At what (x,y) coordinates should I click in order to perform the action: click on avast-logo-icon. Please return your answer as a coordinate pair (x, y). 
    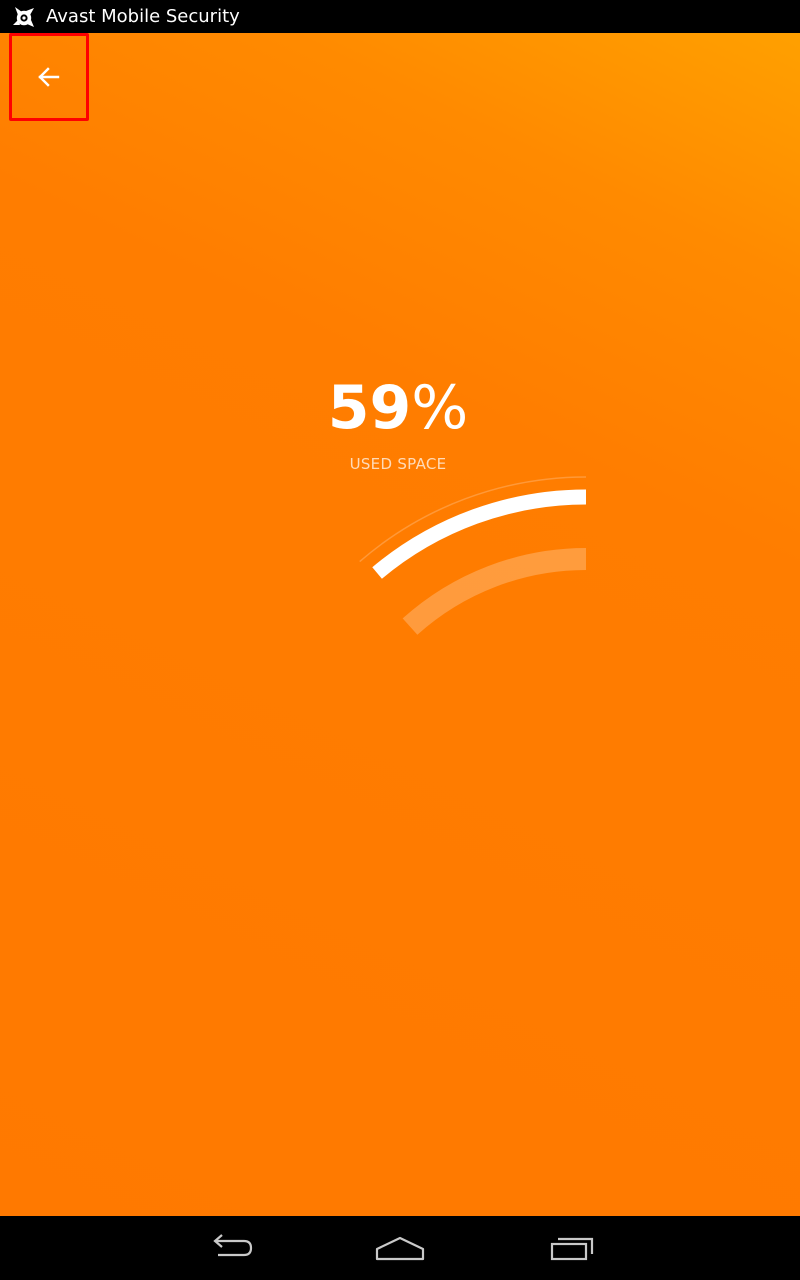
    Looking at the image, I should click on (23, 16).